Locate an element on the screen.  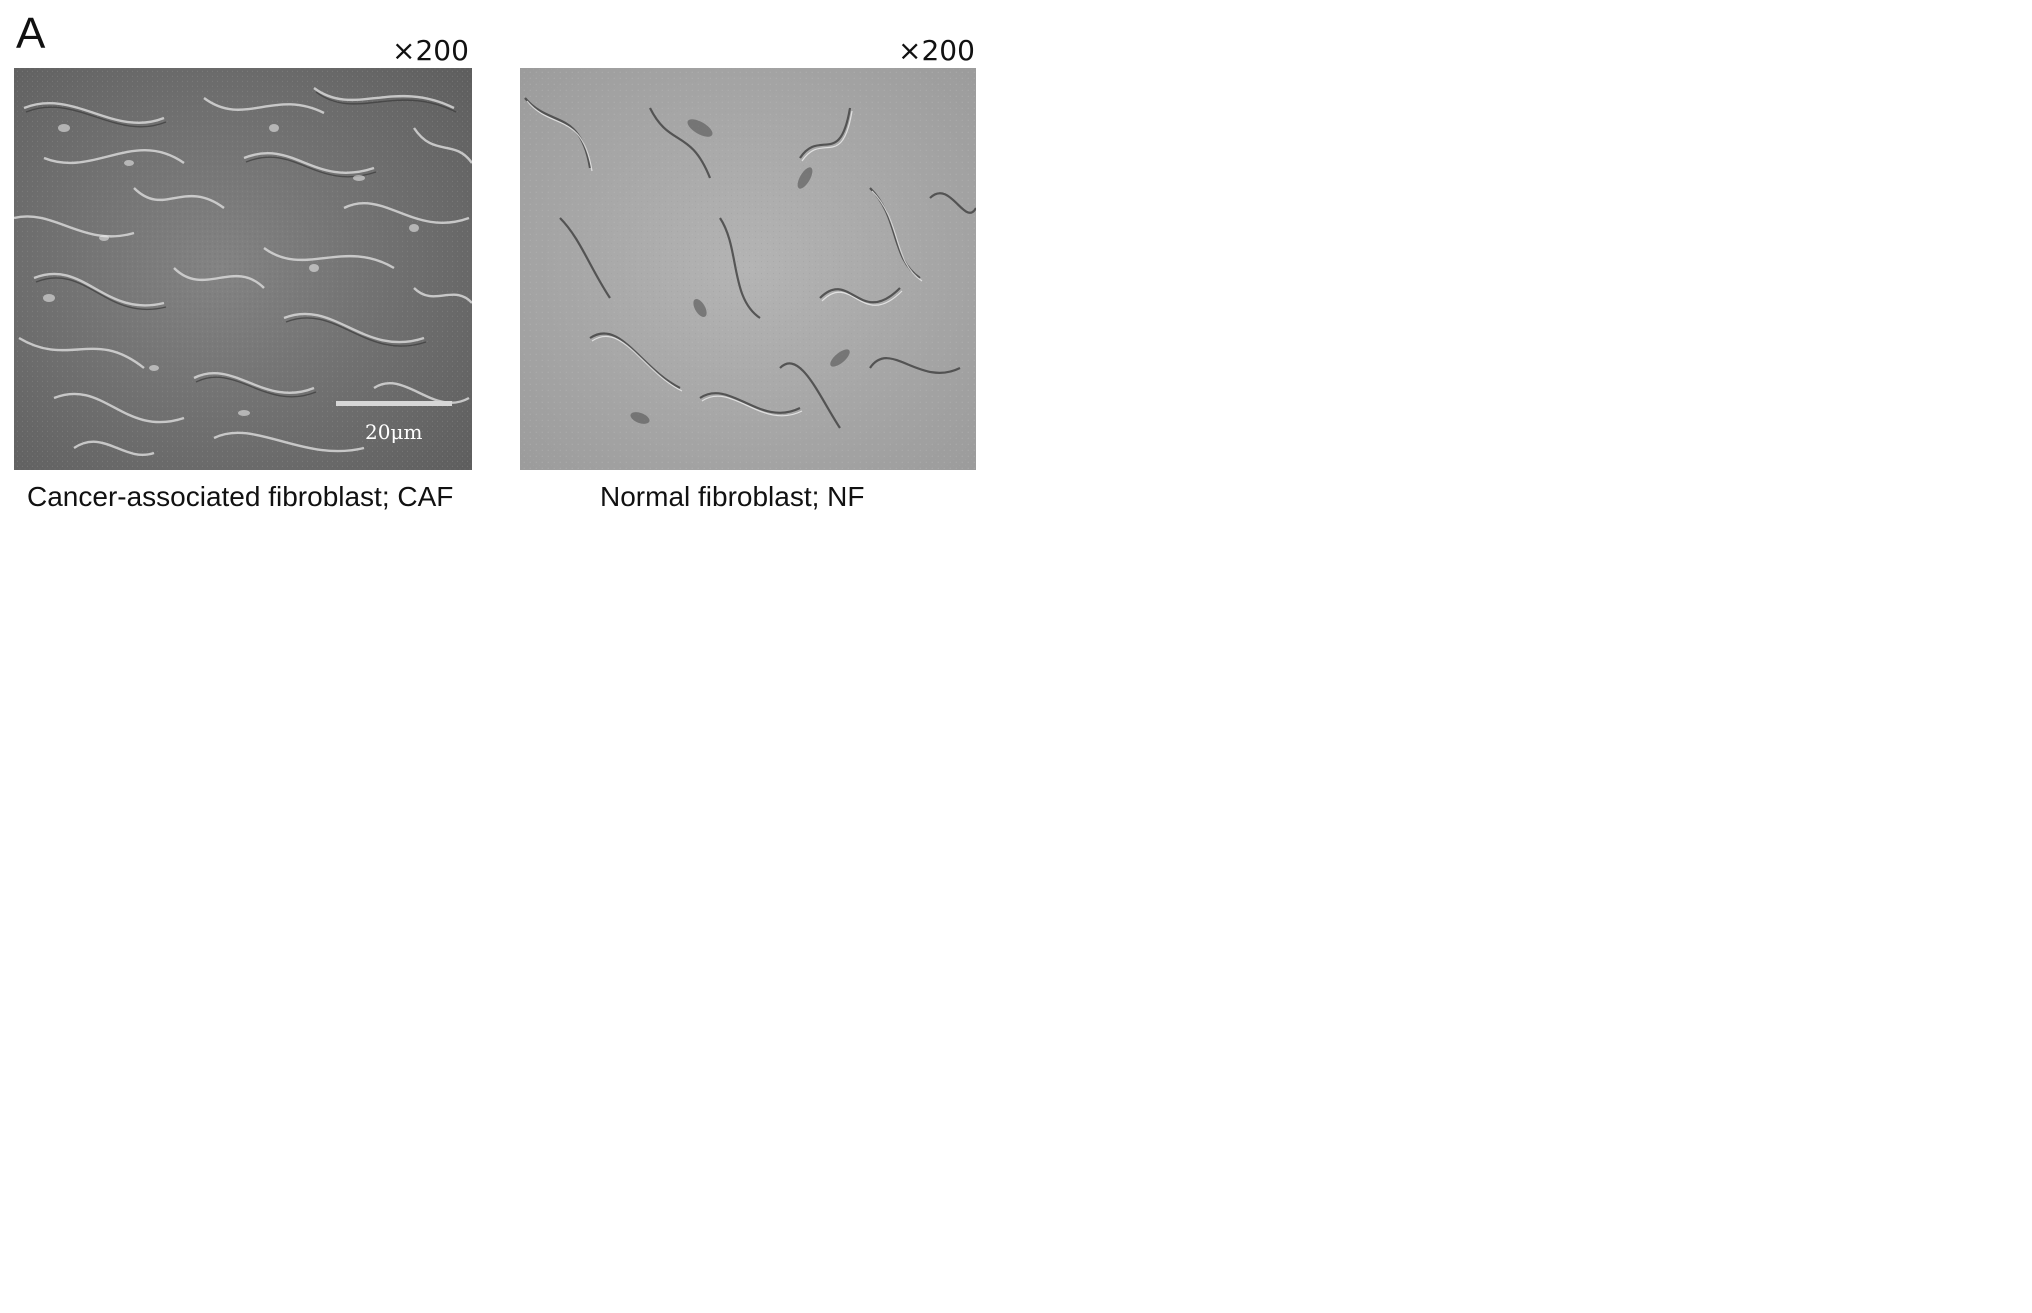
caf-caption: Cancer-associated fibroblast; CAF is located at coordinates (240, 496).